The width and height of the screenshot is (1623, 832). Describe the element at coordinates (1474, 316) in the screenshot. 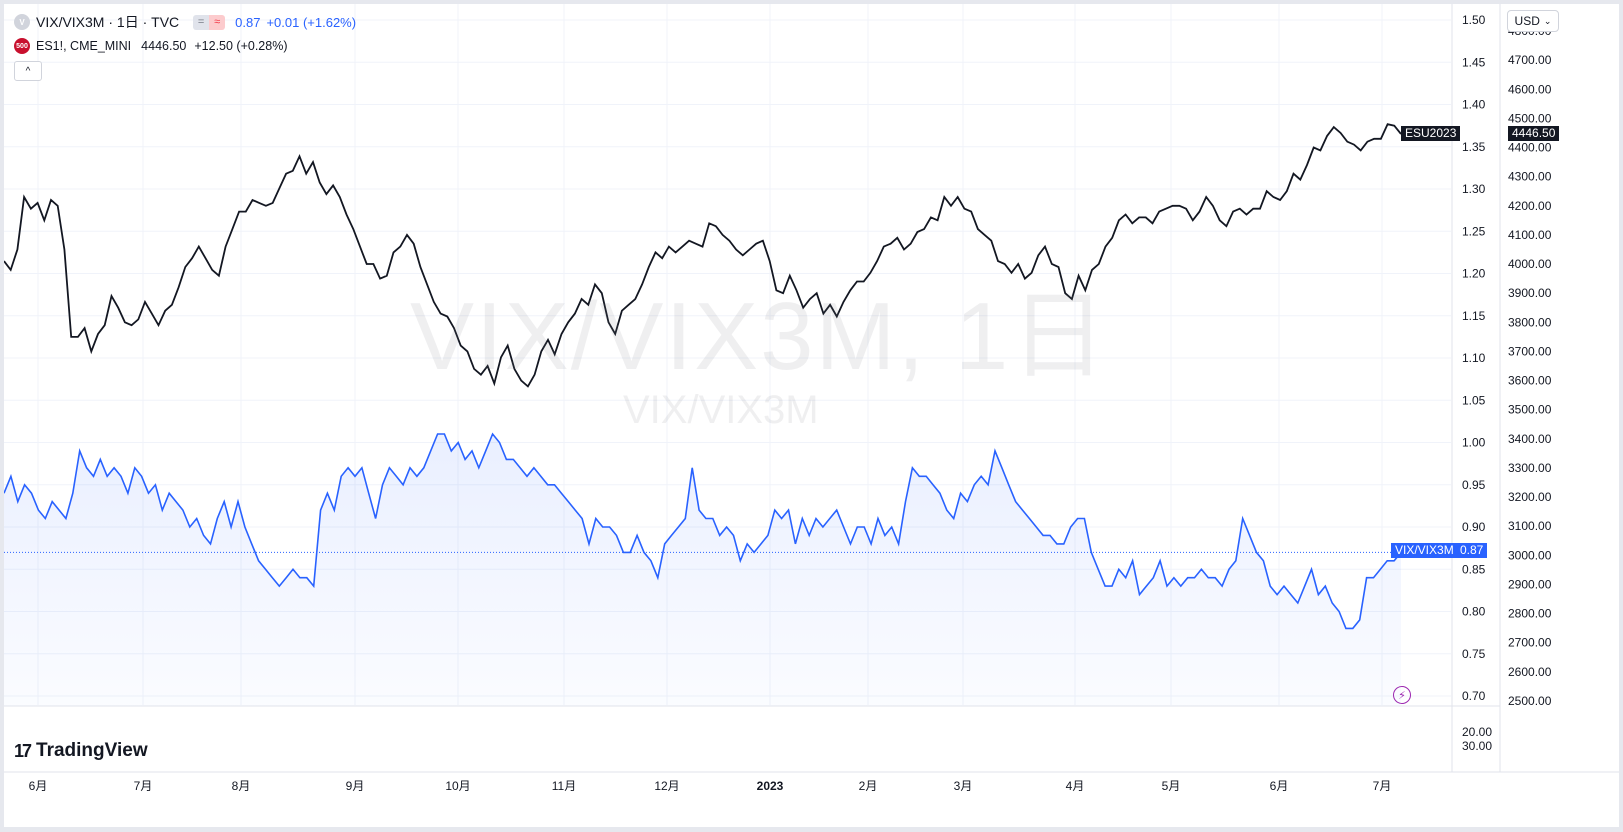

I see `left-scale-tick: 1.15` at that location.